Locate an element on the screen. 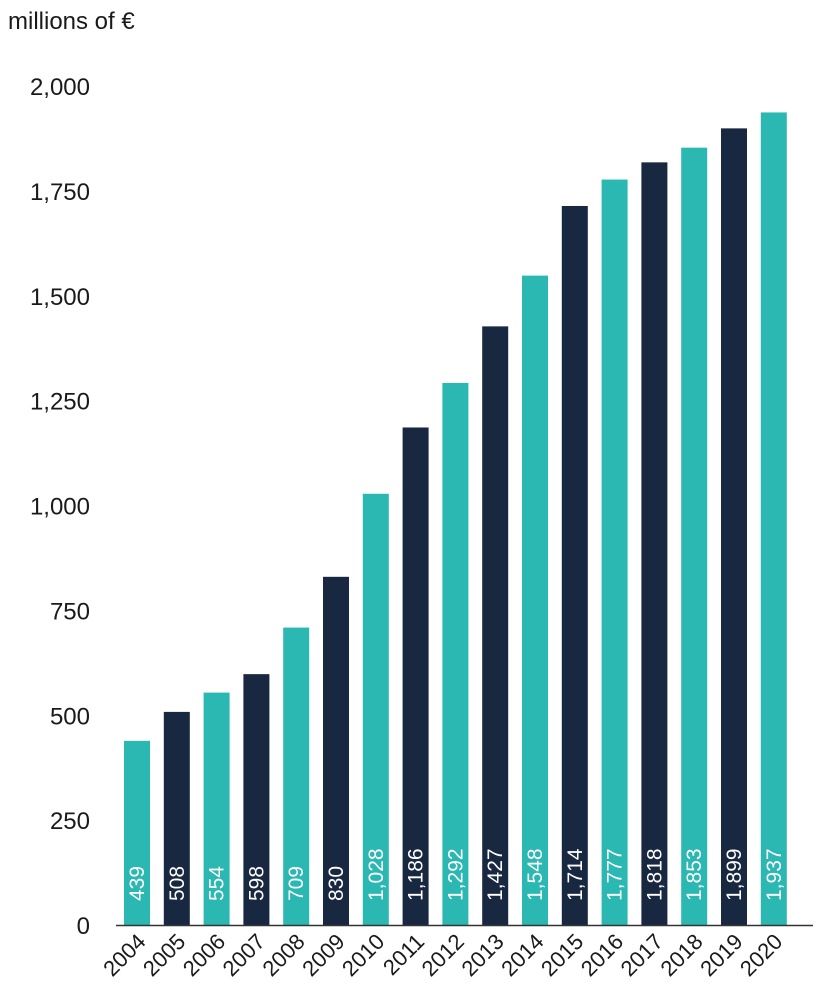  x-tick-label: 2005 is located at coordinates (164, 955).